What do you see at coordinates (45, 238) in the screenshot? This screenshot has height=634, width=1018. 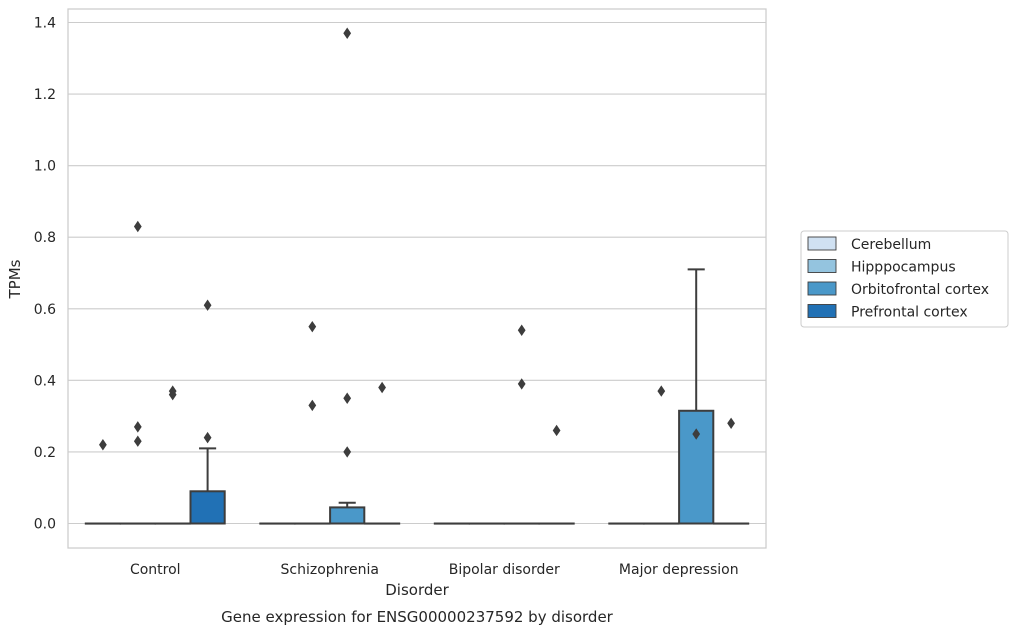 I see `y-tick-label: 0.8` at bounding box center [45, 238].